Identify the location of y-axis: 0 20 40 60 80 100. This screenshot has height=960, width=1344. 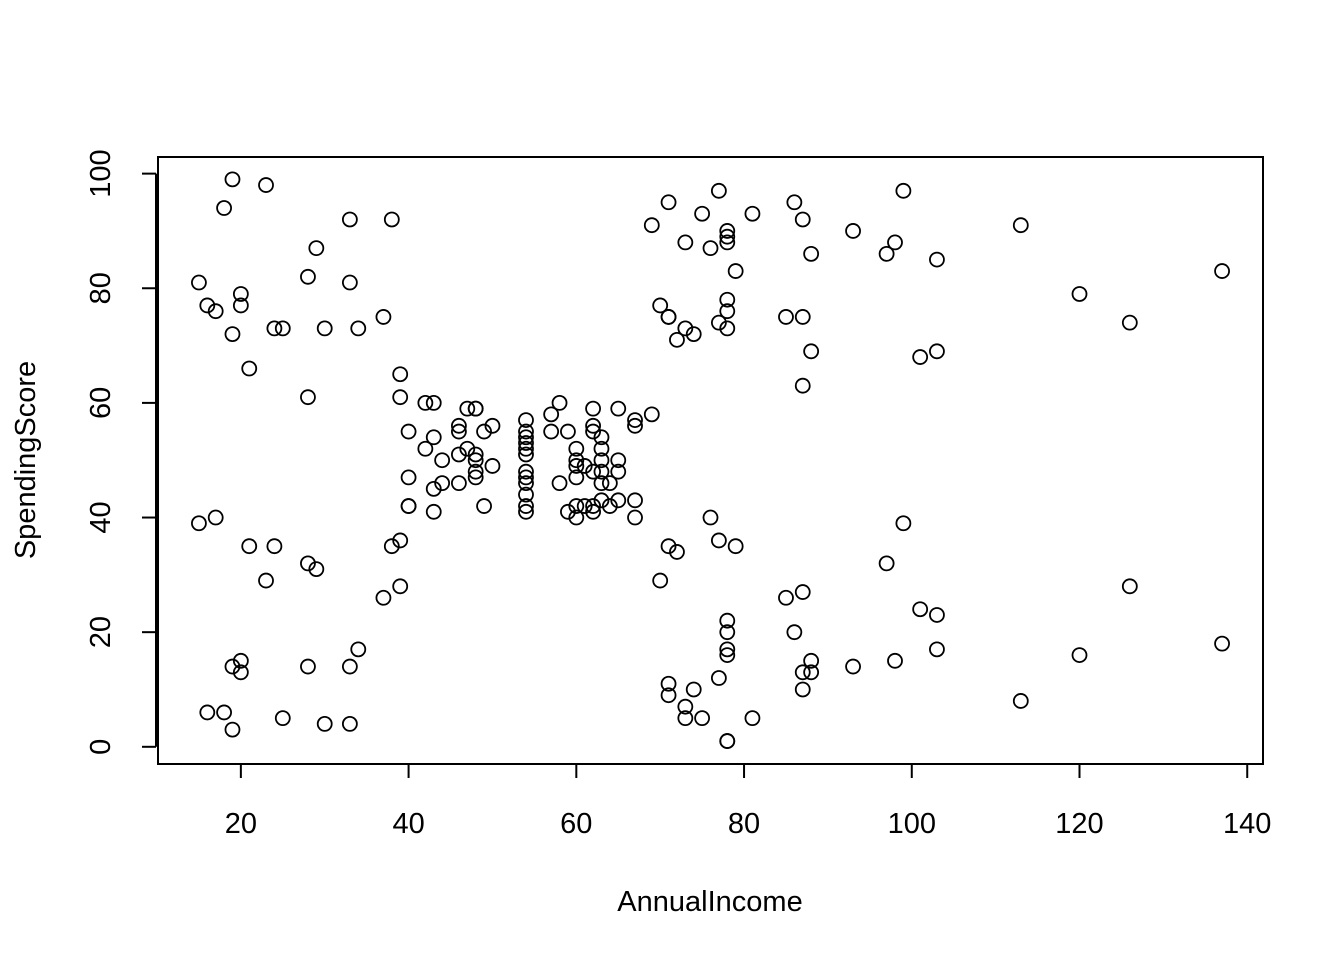
(121, 452).